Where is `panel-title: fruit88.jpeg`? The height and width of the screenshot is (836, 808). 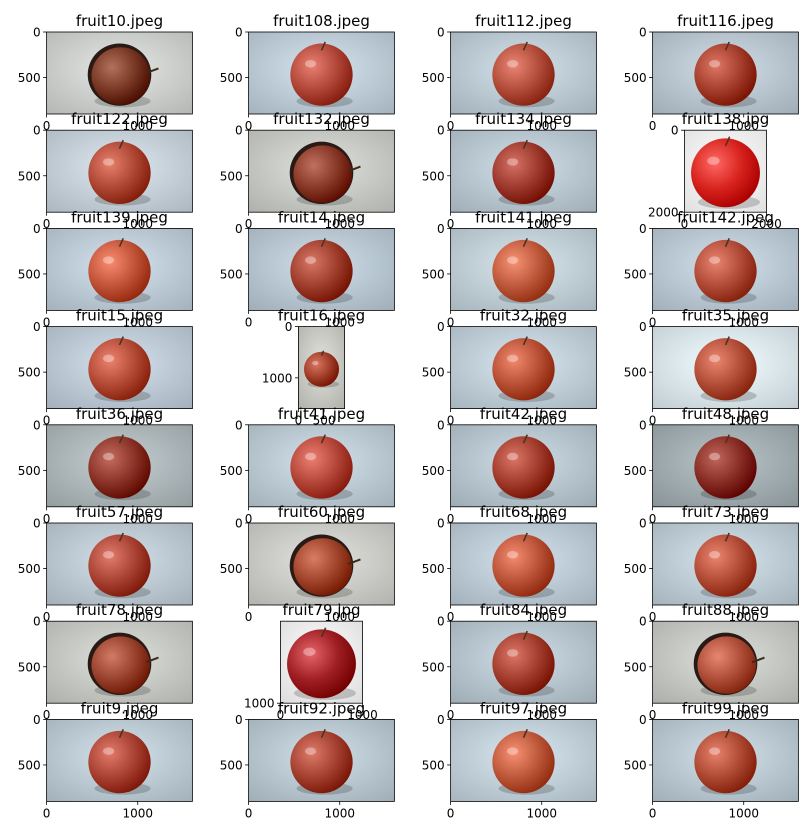
panel-title: fruit88.jpeg is located at coordinates (725, 610).